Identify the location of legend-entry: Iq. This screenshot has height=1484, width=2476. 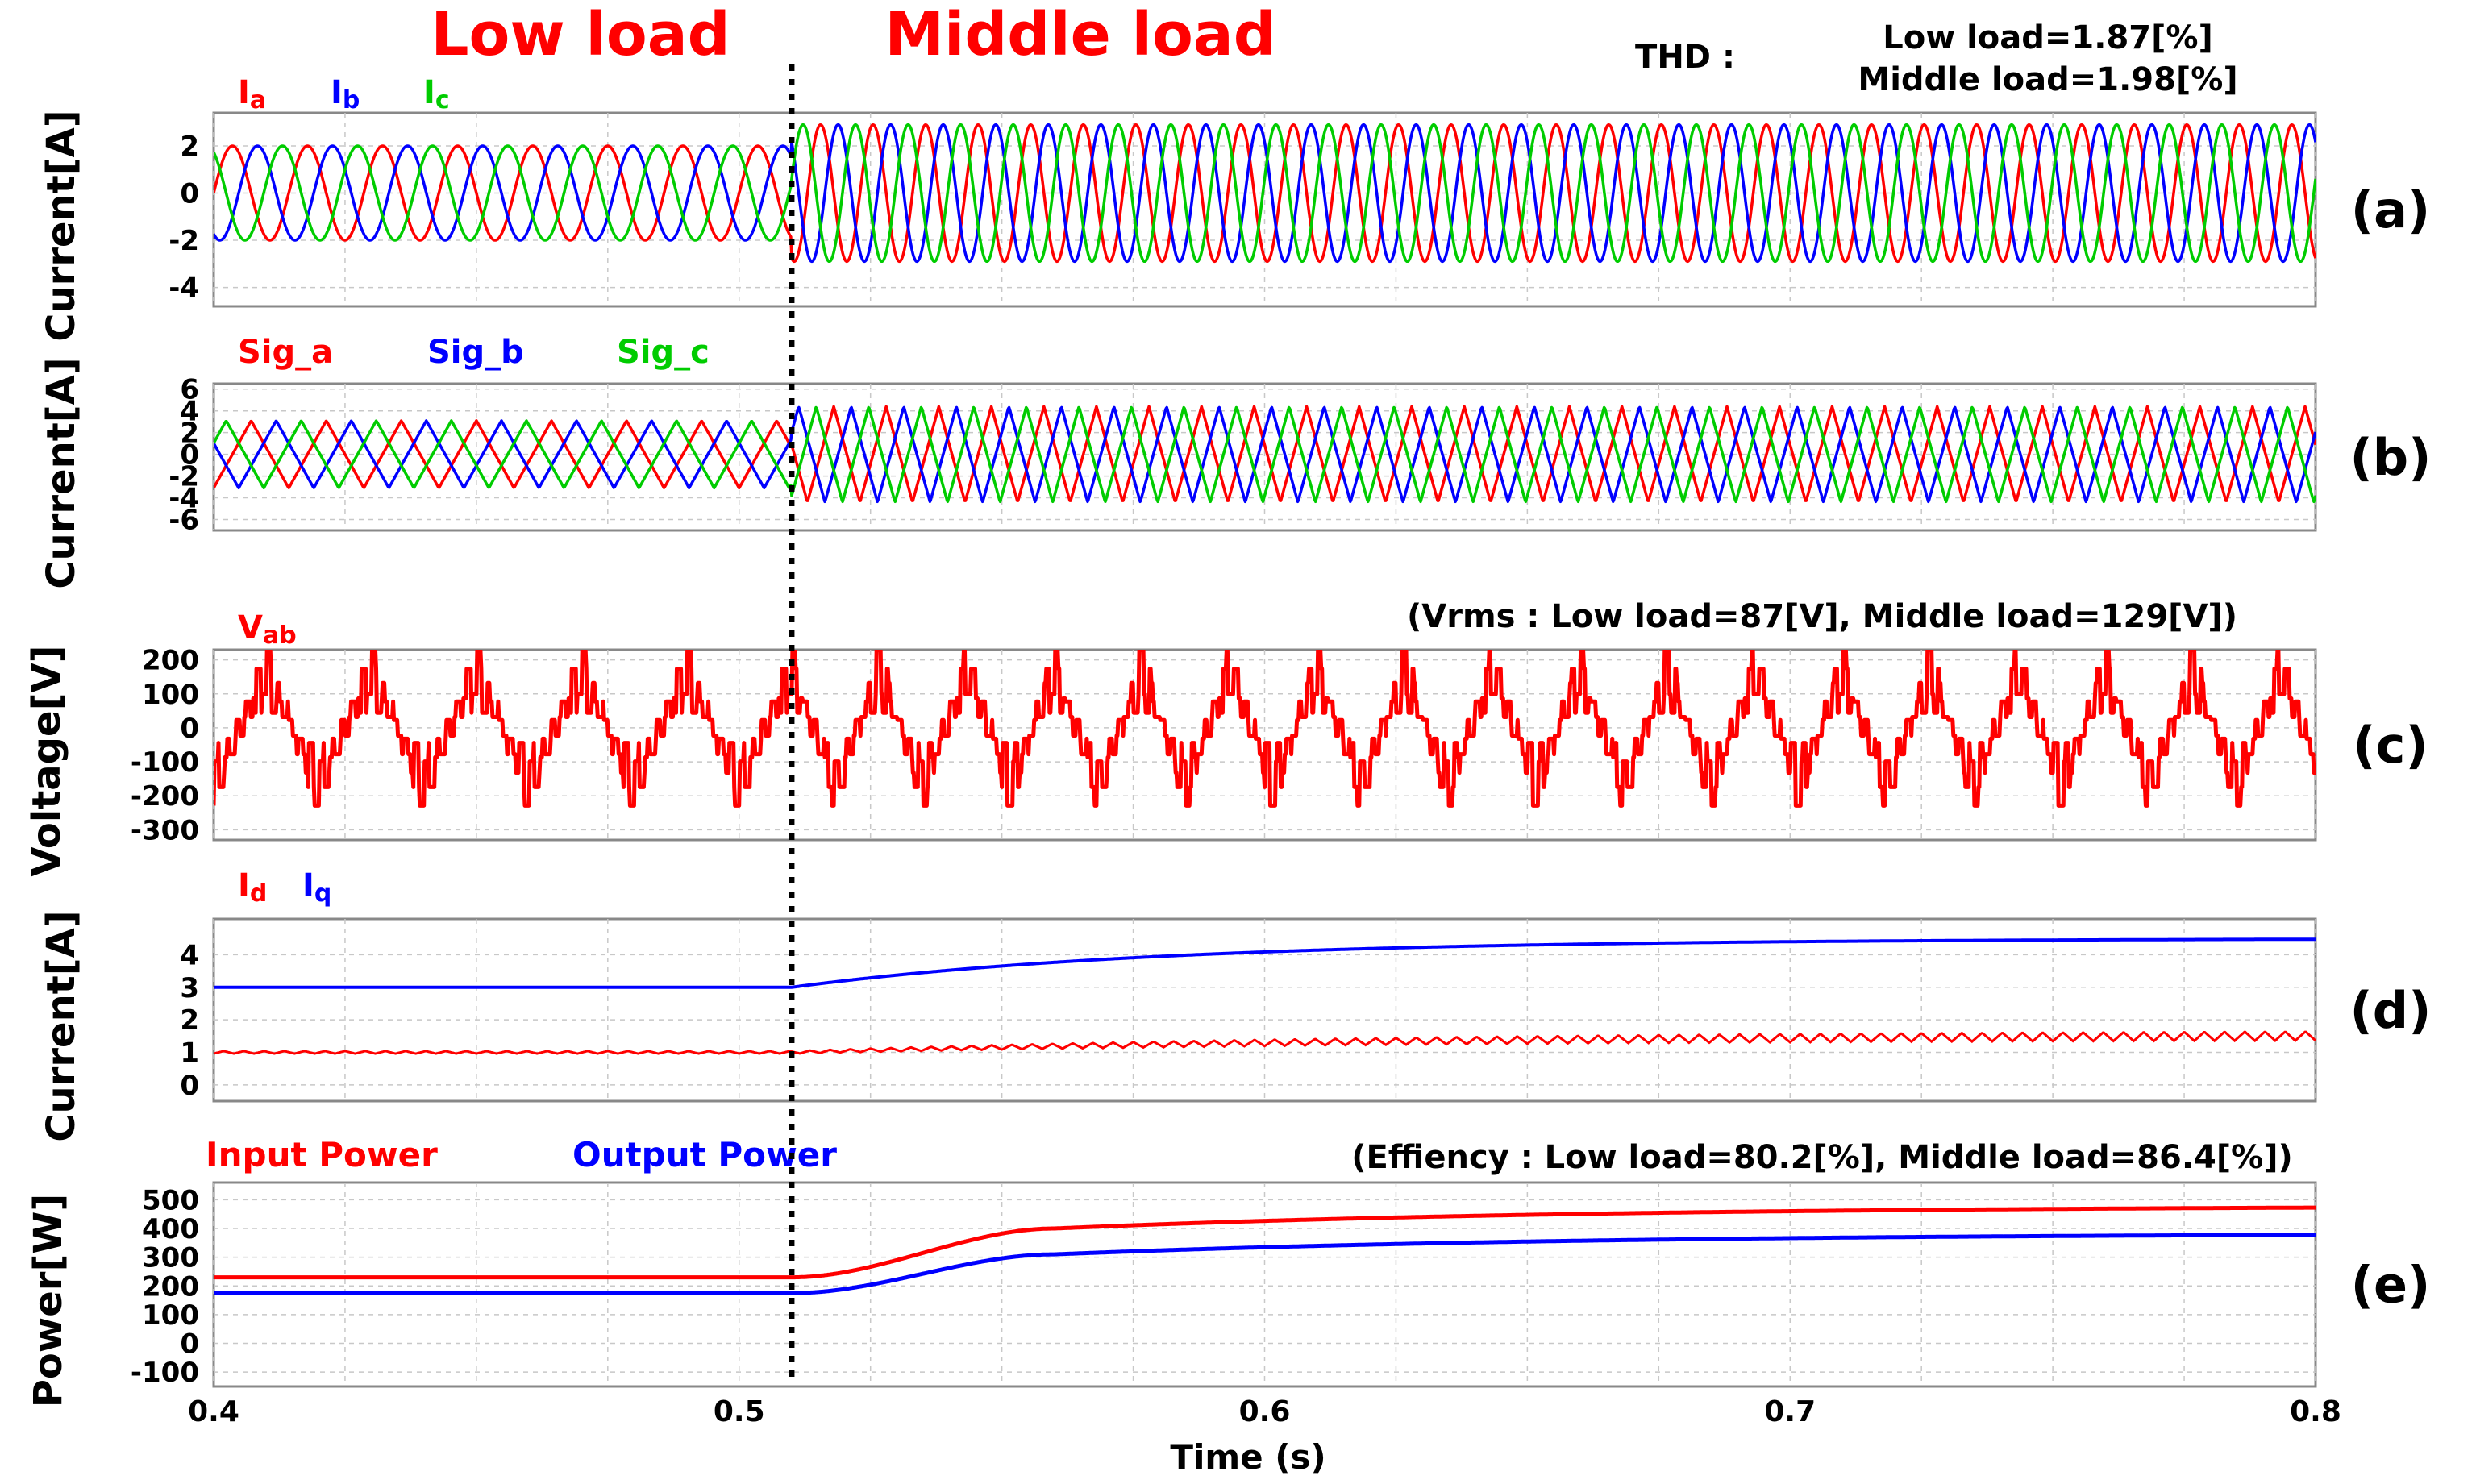
(317, 887).